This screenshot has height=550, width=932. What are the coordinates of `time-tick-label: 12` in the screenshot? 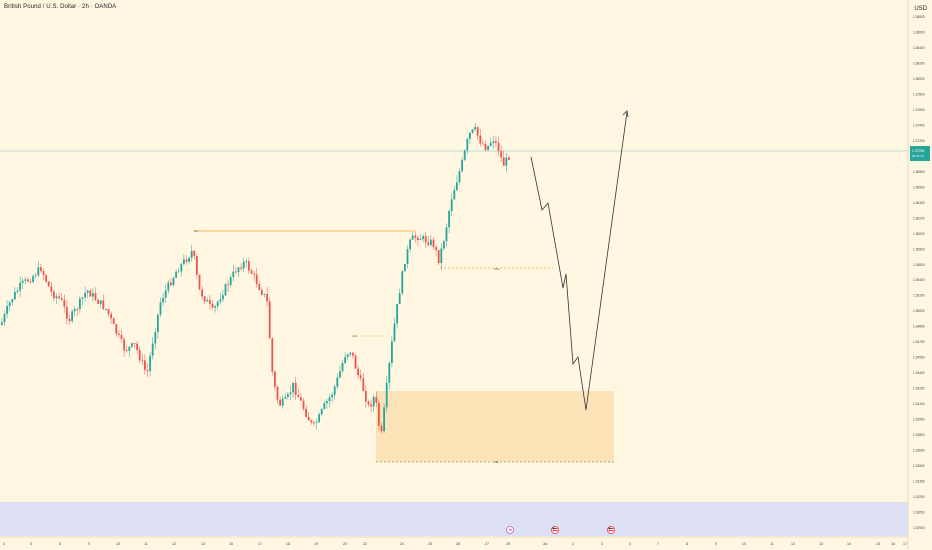 It's located at (793, 544).